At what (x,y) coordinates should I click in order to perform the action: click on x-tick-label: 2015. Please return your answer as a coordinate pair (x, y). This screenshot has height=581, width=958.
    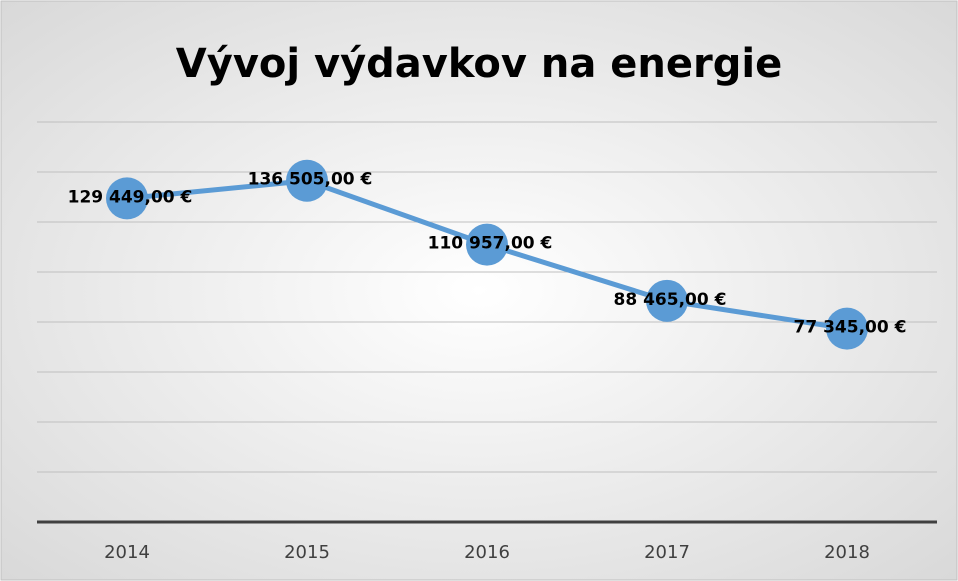
    Looking at the image, I should click on (307, 552).